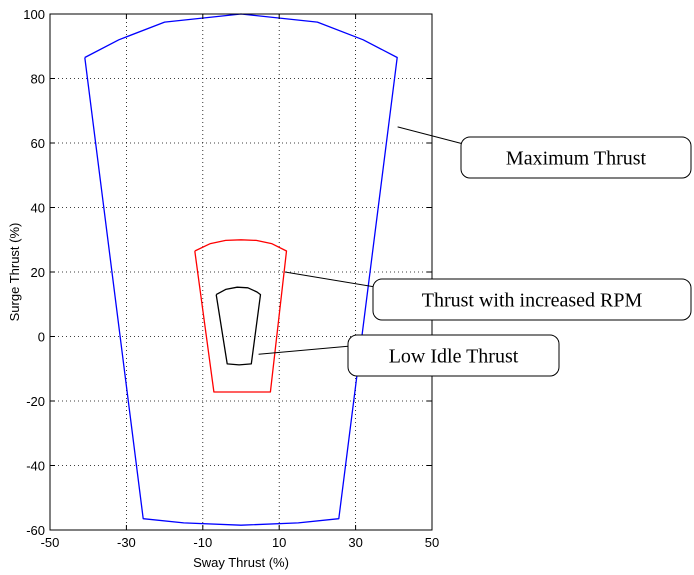  I want to click on y-axis-label: Surge Thrust (%), so click(14, 272).